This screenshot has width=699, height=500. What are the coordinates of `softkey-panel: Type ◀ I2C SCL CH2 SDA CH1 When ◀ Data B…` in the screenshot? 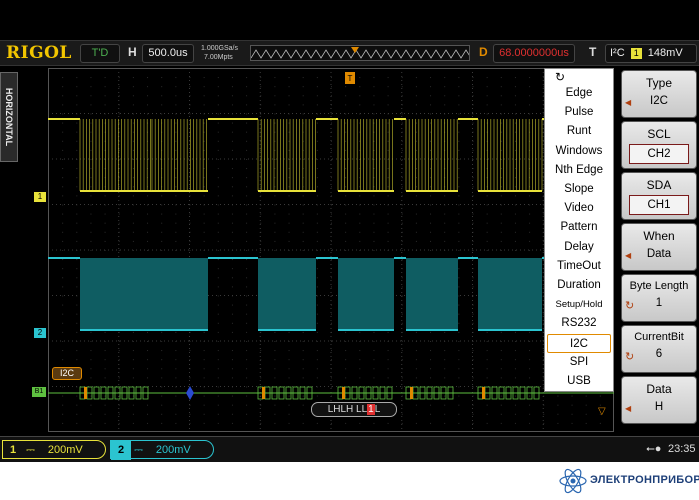 It's located at (659, 251).